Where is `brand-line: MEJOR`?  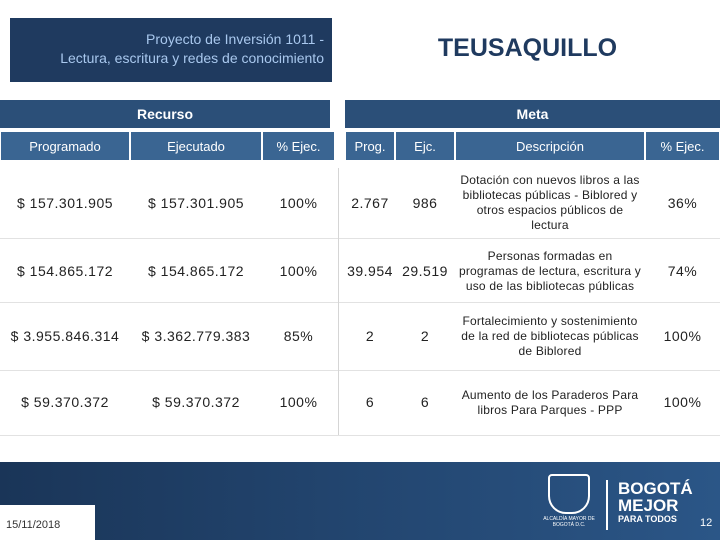 brand-line: MEJOR is located at coordinates (648, 505).